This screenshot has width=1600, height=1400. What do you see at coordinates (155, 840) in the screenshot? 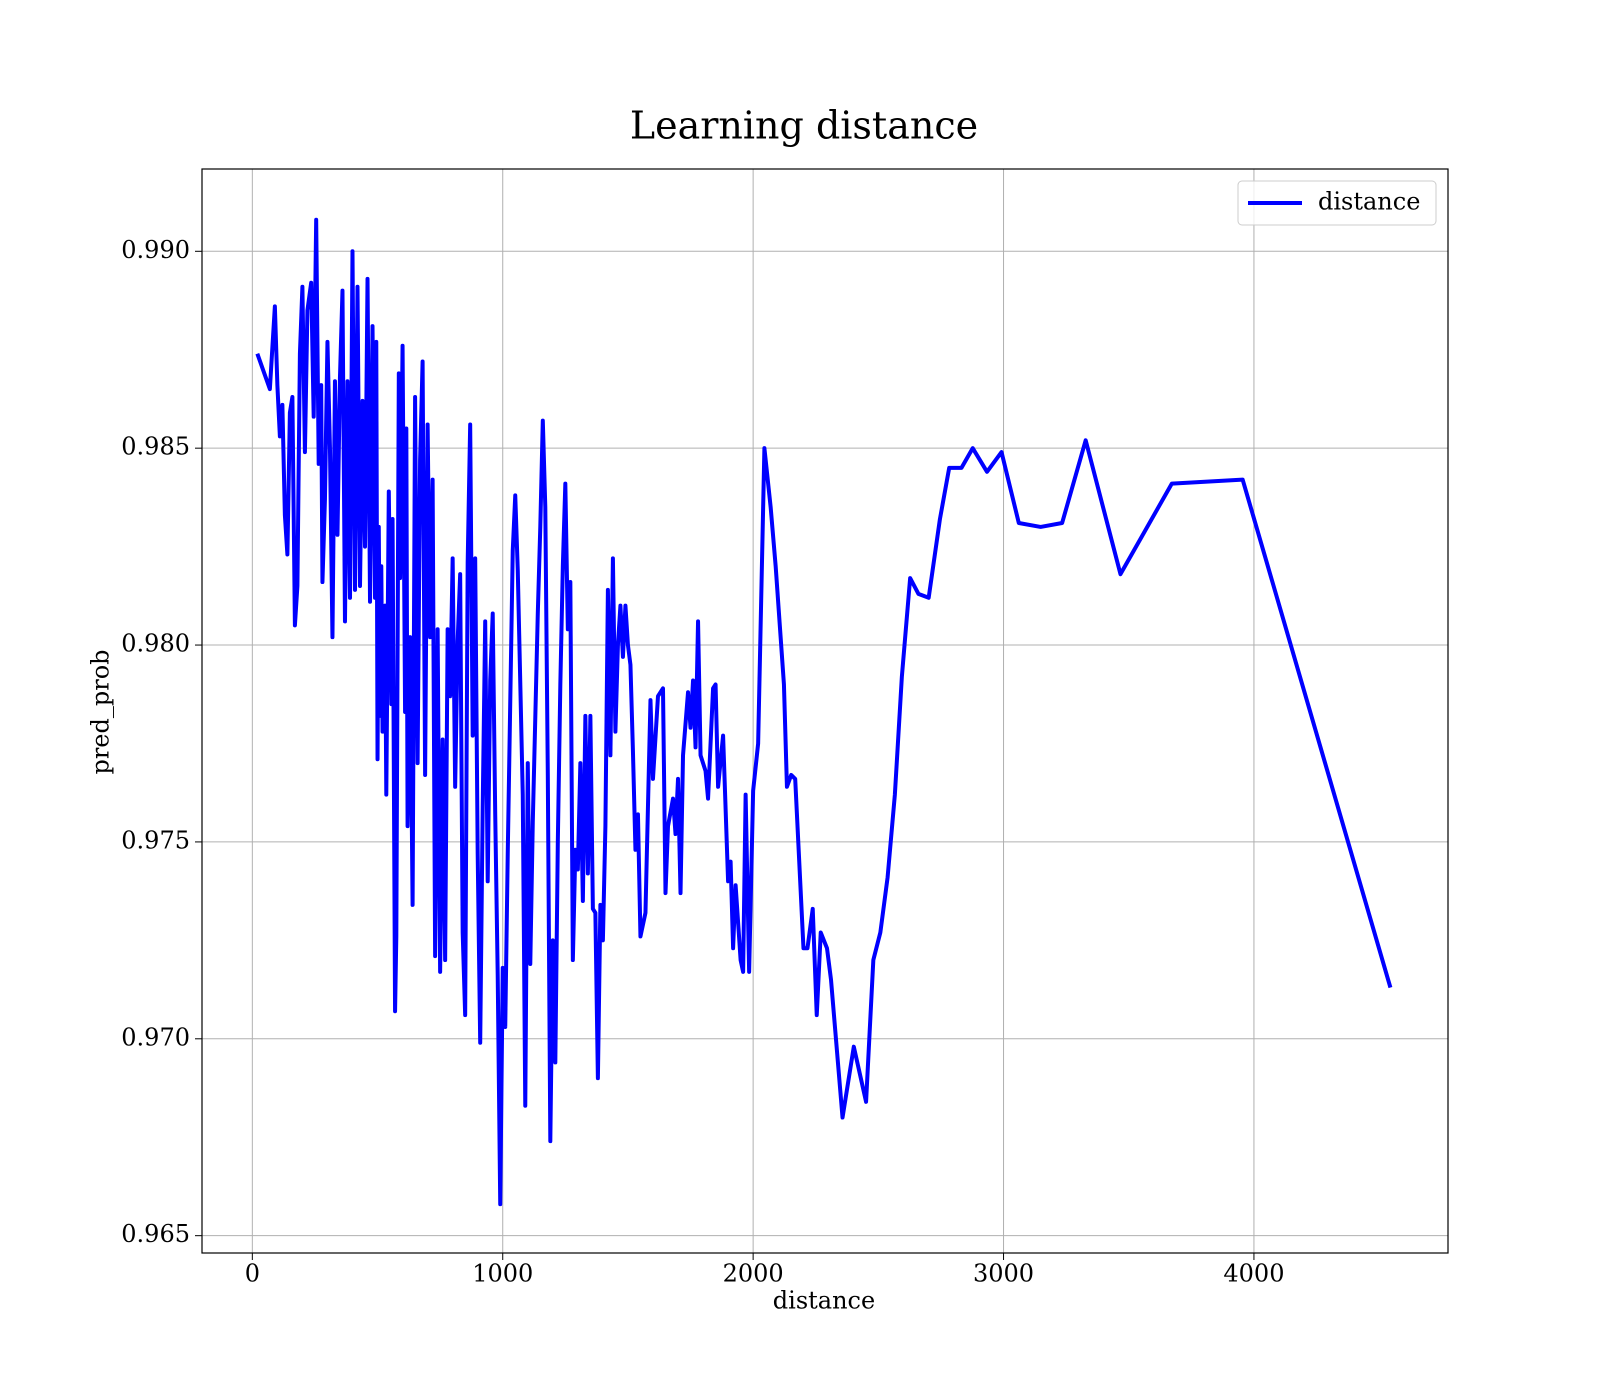
I see `y-tick-label: 0.975` at bounding box center [155, 840].